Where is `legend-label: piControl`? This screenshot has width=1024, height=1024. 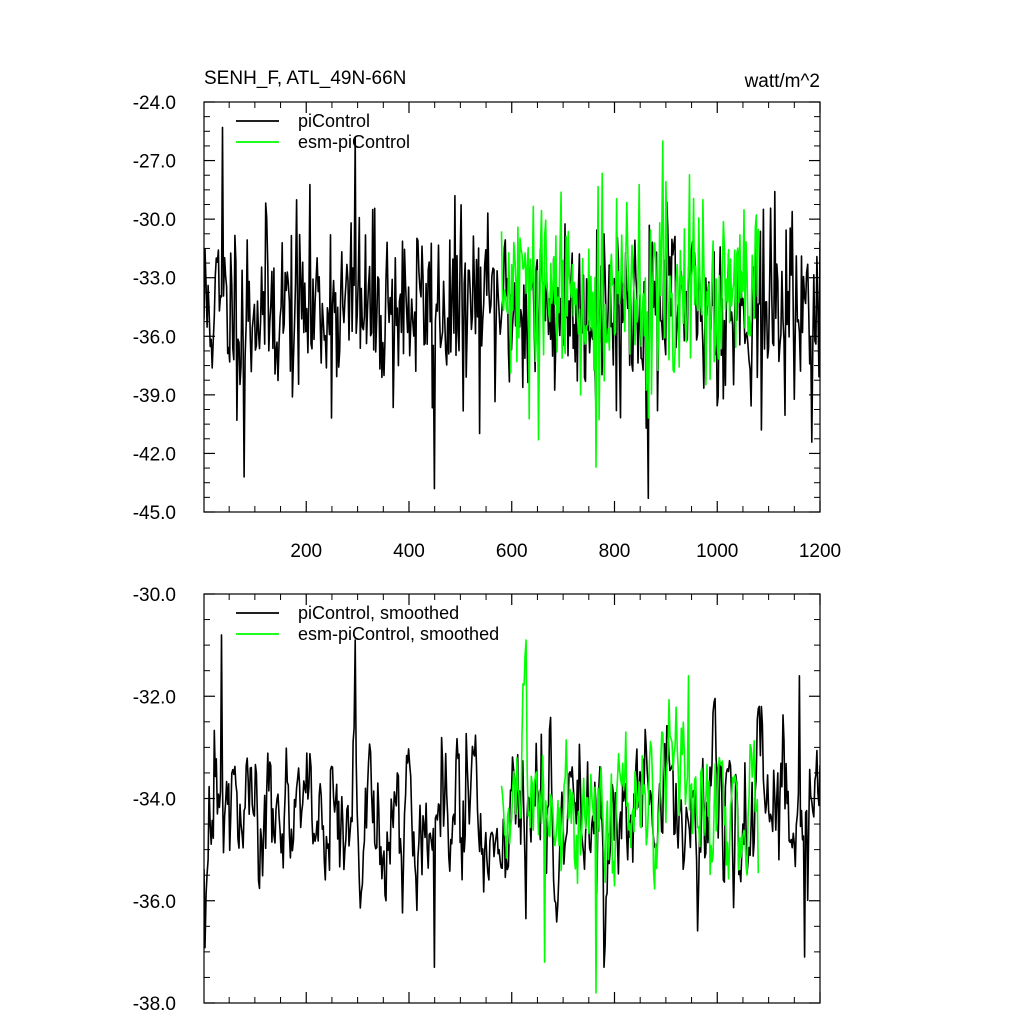 legend-label: piControl is located at coordinates (334, 121).